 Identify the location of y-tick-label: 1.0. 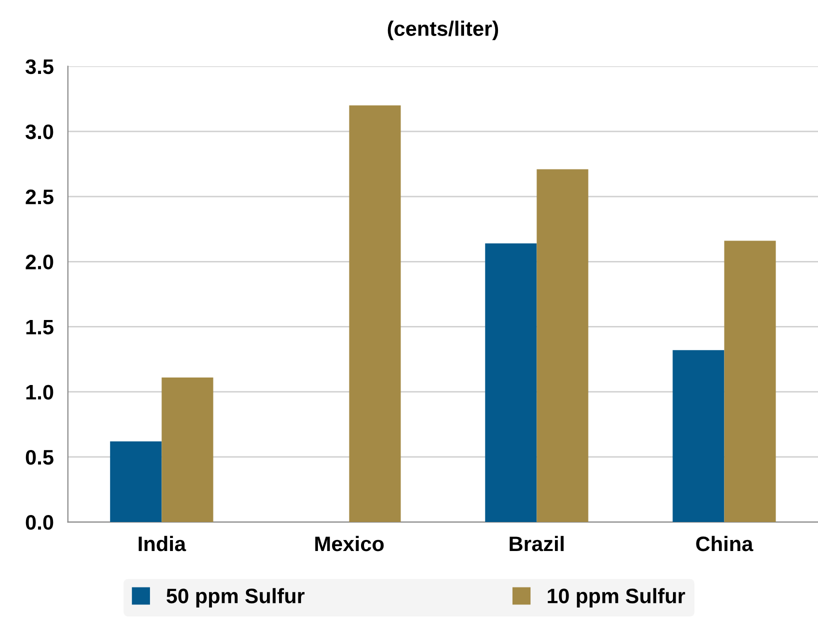
(40, 392).